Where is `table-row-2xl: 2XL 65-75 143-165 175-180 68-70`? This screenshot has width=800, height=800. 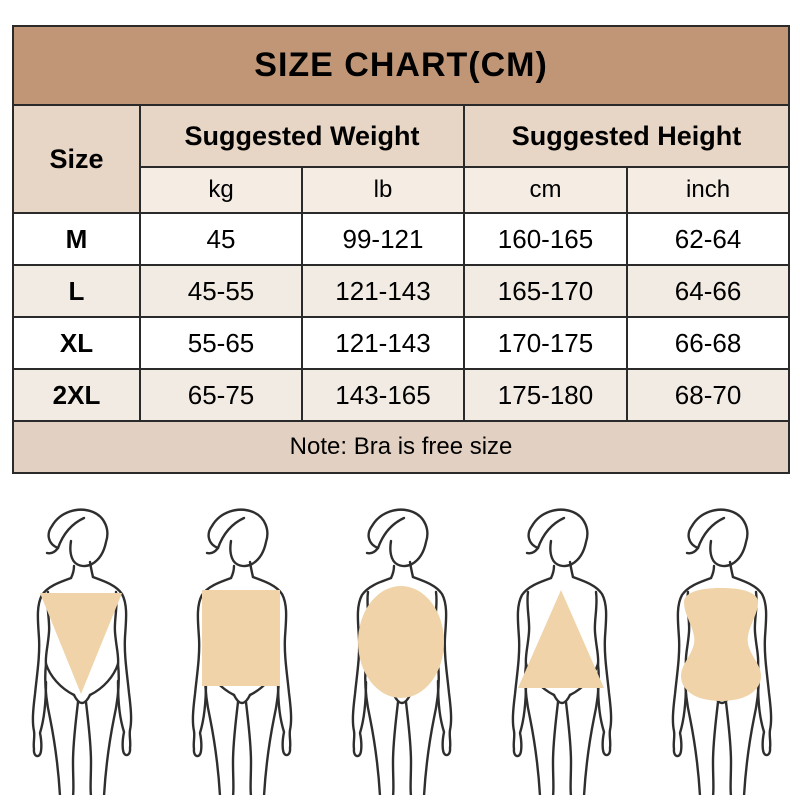
table-row-2xl: 2XL 65-75 143-165 175-180 68-70 is located at coordinates (401, 395).